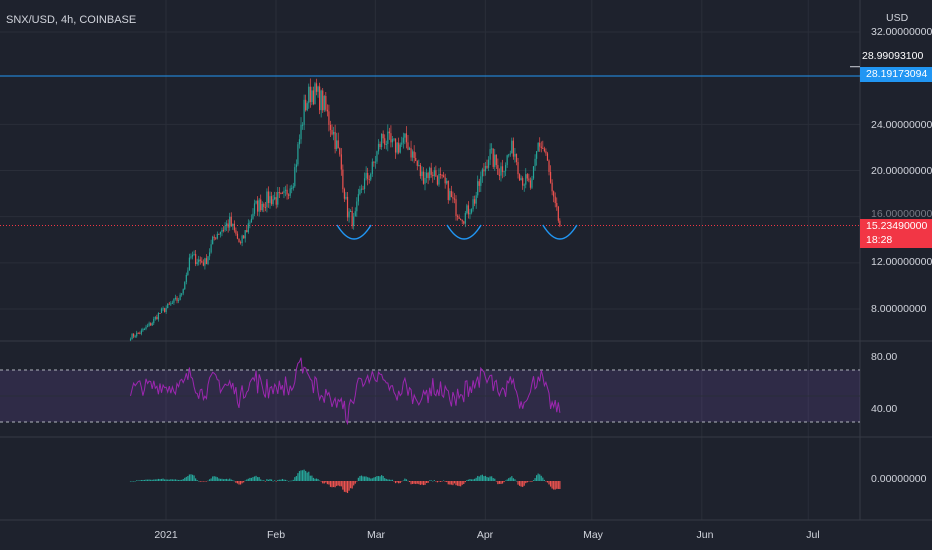 This screenshot has height=550, width=932. What do you see at coordinates (896, 226) in the screenshot?
I see `current-price-badge: 15.23490000` at bounding box center [896, 226].